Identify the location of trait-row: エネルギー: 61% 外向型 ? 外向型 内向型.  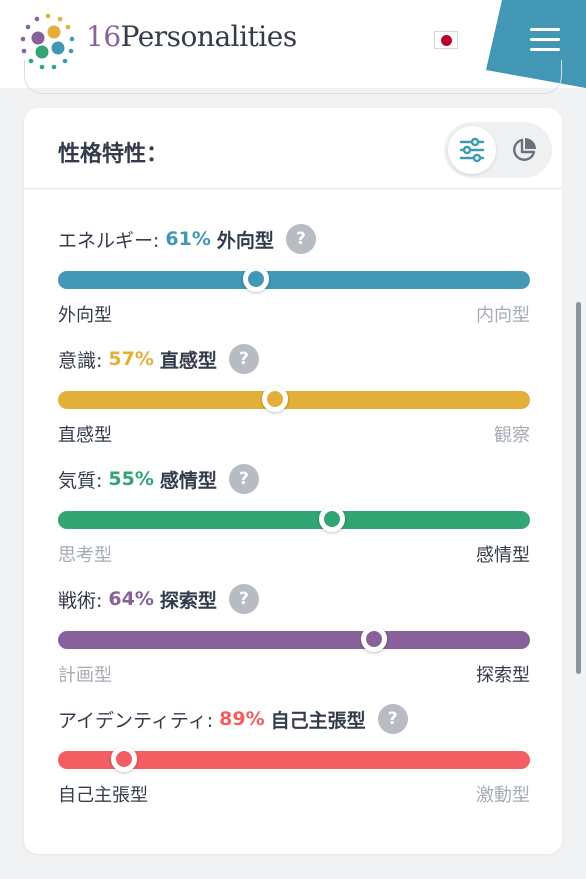
(294, 275).